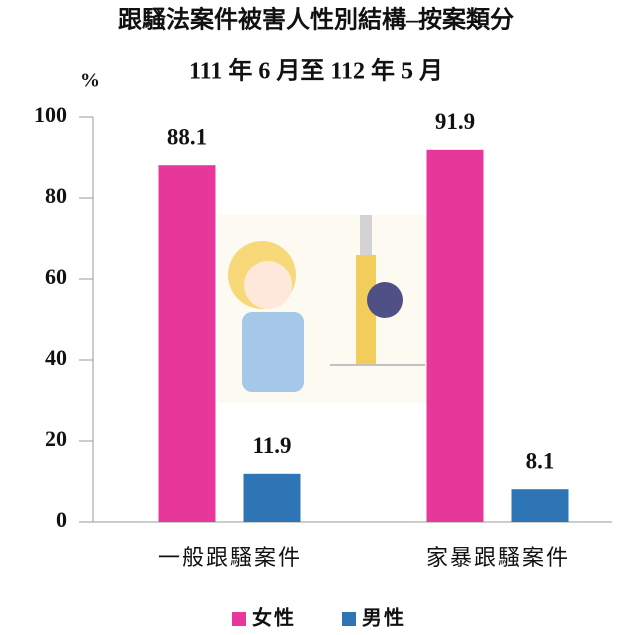 The image size is (631, 635). Describe the element at coordinates (230, 557) in the screenshot. I see `x-tick-label: 一般跟騷案件` at that location.